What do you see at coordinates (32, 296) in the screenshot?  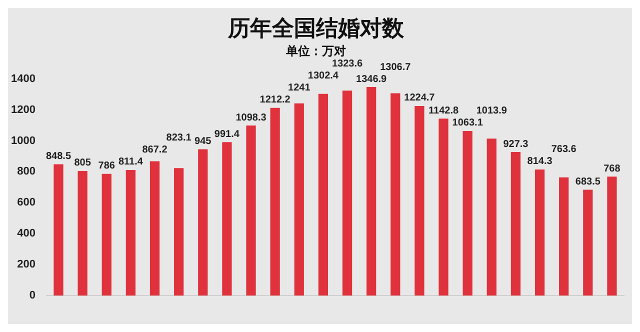 I see `y-tick-label: 0` at bounding box center [32, 296].